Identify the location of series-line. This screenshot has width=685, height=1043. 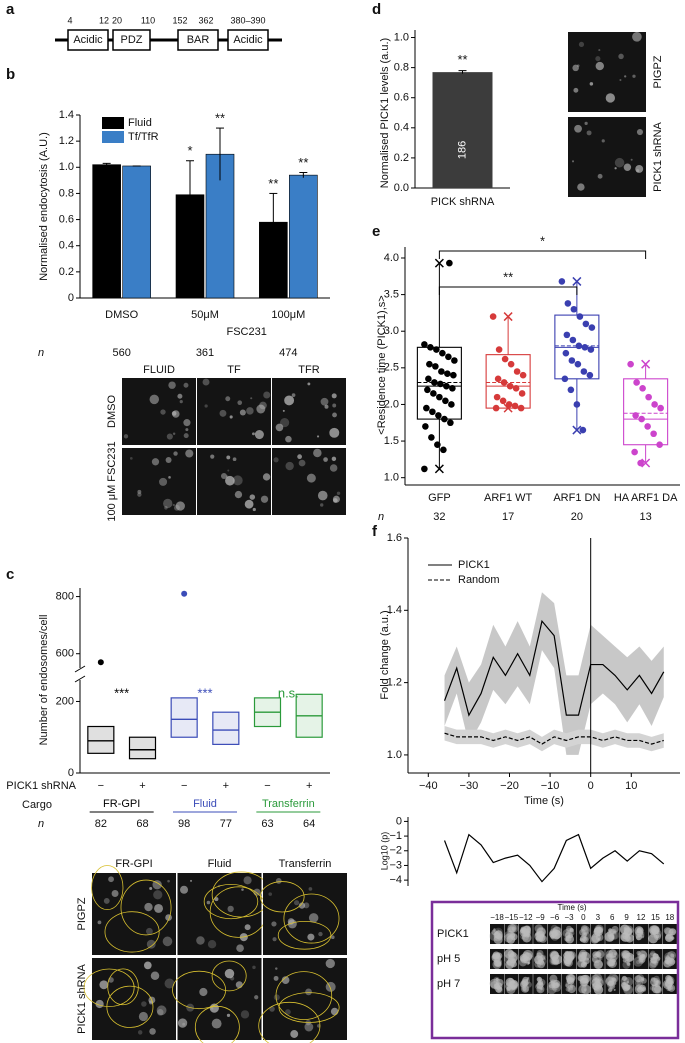
(554, 738).